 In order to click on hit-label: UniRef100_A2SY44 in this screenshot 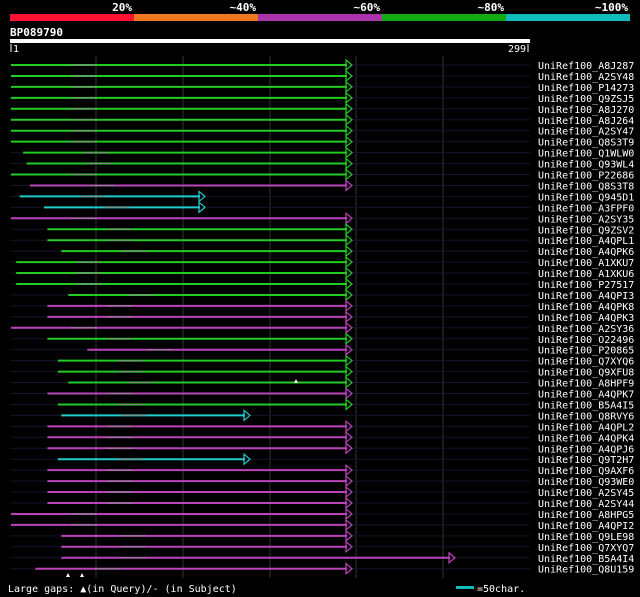, I will do `click(586, 504)`.